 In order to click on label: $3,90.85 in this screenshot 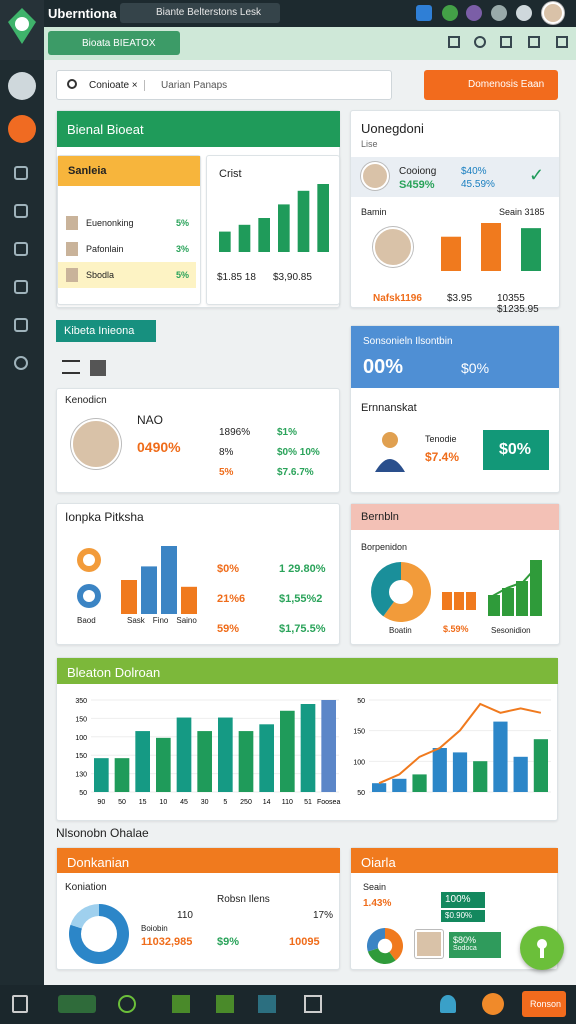, I will do `click(292, 277)`.